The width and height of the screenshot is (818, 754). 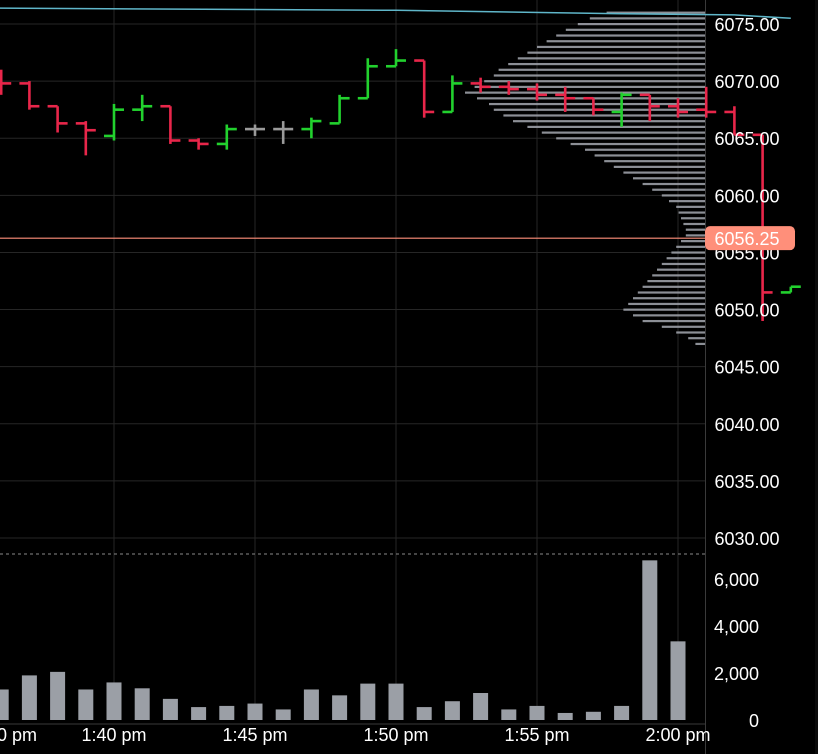 What do you see at coordinates (746, 239) in the screenshot?
I see `last-price-label: 6056.25` at bounding box center [746, 239].